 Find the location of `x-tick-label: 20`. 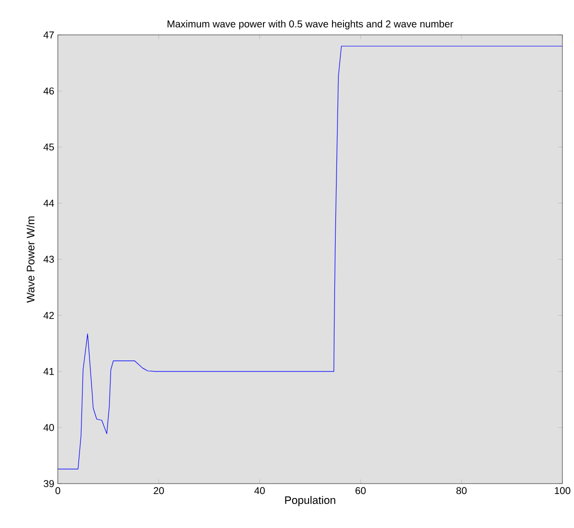

x-tick-label: 20 is located at coordinates (159, 490).